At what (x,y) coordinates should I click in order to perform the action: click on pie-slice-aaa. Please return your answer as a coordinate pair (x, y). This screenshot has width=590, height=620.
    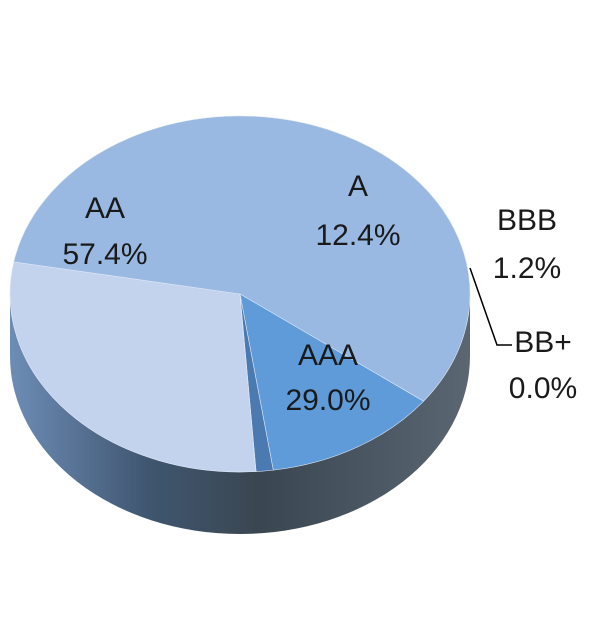
    Looking at the image, I should click on (133, 367).